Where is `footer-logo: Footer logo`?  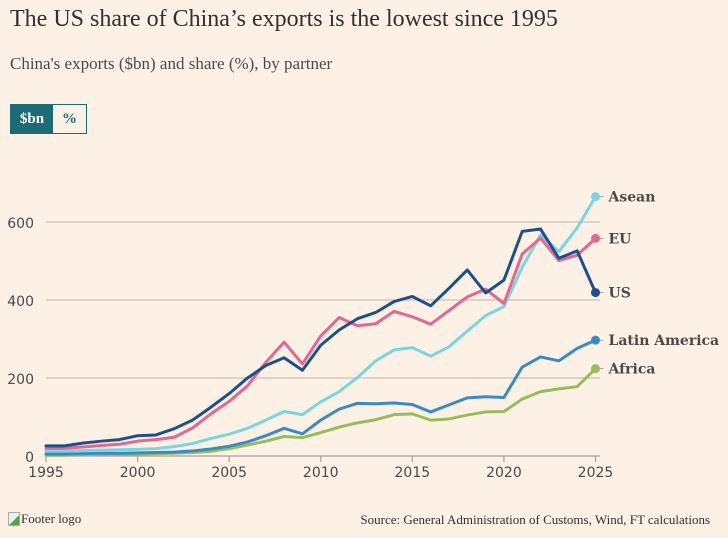 footer-logo: Footer logo is located at coordinates (44, 519).